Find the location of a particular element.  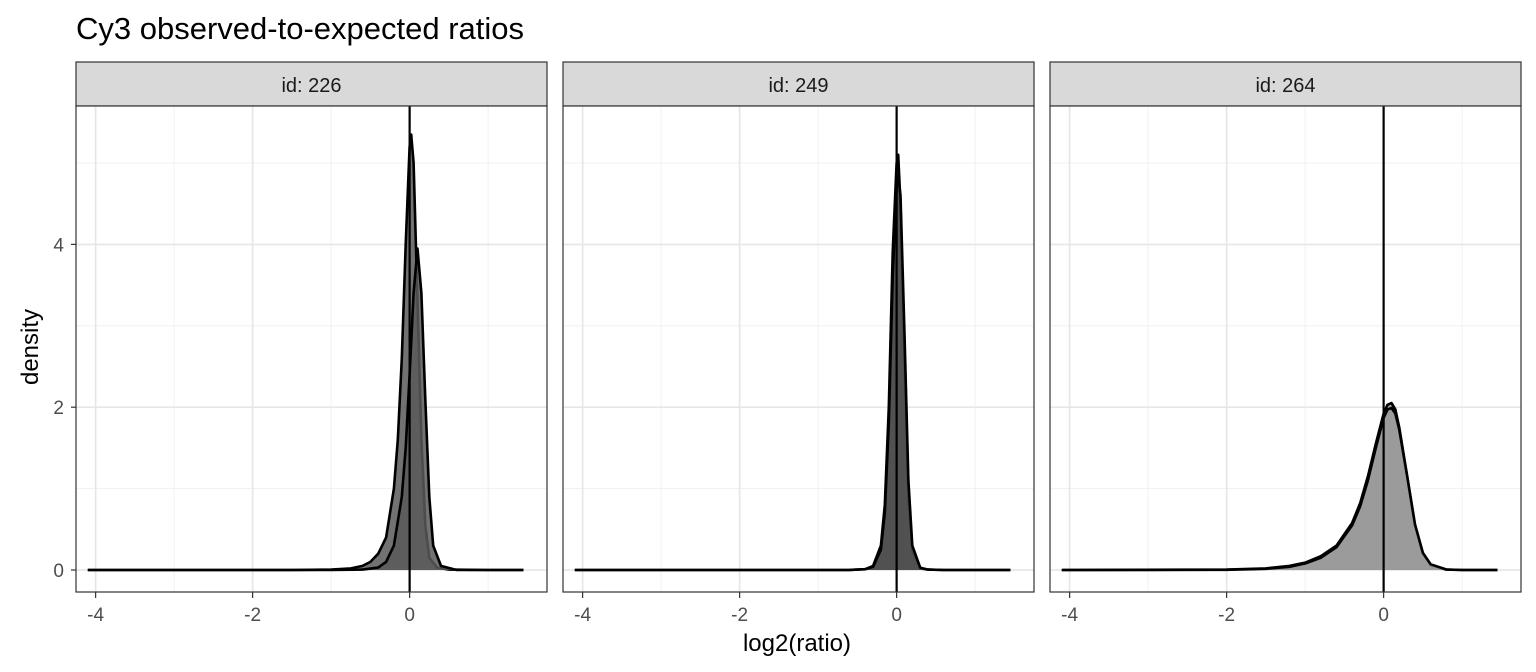

facet-strip-label: id: 249 is located at coordinates (798, 86).